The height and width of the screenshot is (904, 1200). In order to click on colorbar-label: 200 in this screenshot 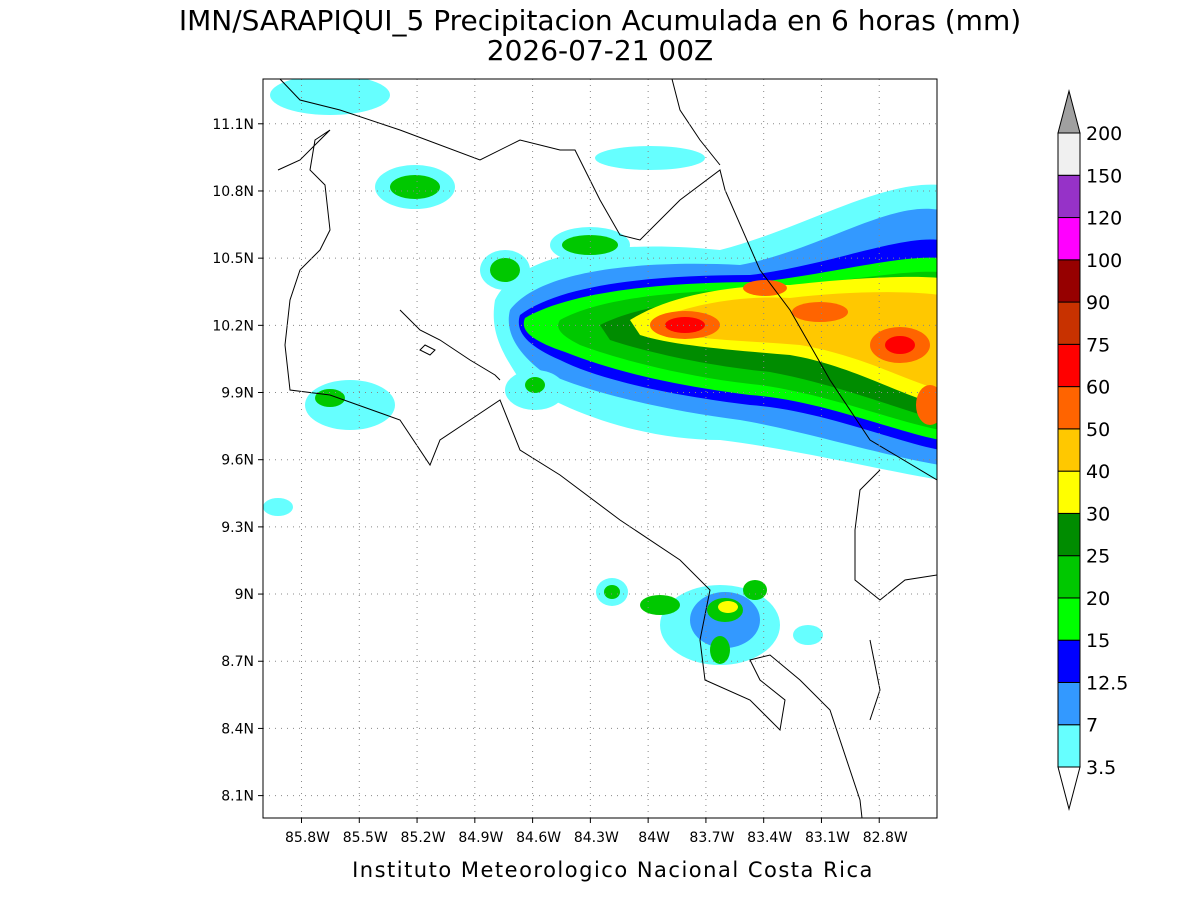, I will do `click(1104, 134)`.